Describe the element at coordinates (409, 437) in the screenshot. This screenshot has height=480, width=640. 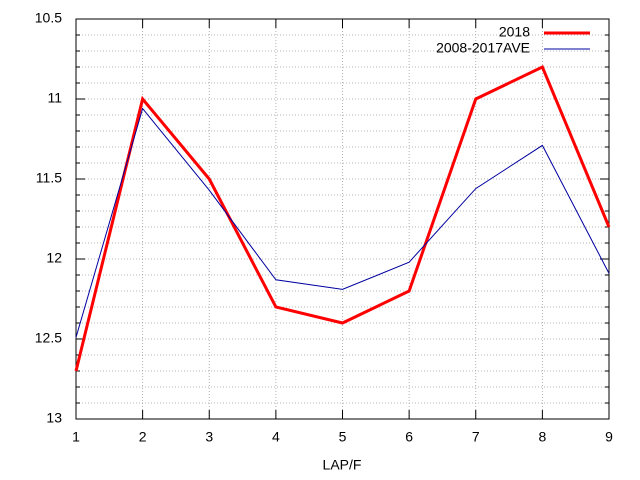
I see `x-tick-label: 6` at that location.